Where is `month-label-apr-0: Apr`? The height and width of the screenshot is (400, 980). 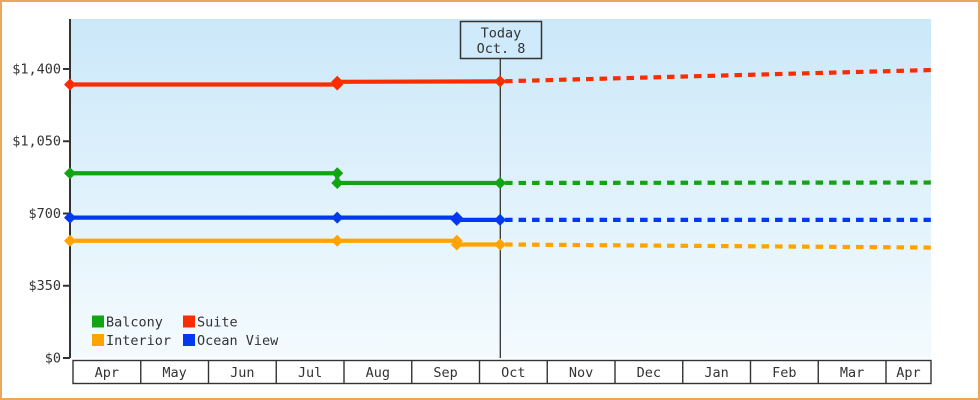 month-label-apr-0: Apr is located at coordinates (107, 373).